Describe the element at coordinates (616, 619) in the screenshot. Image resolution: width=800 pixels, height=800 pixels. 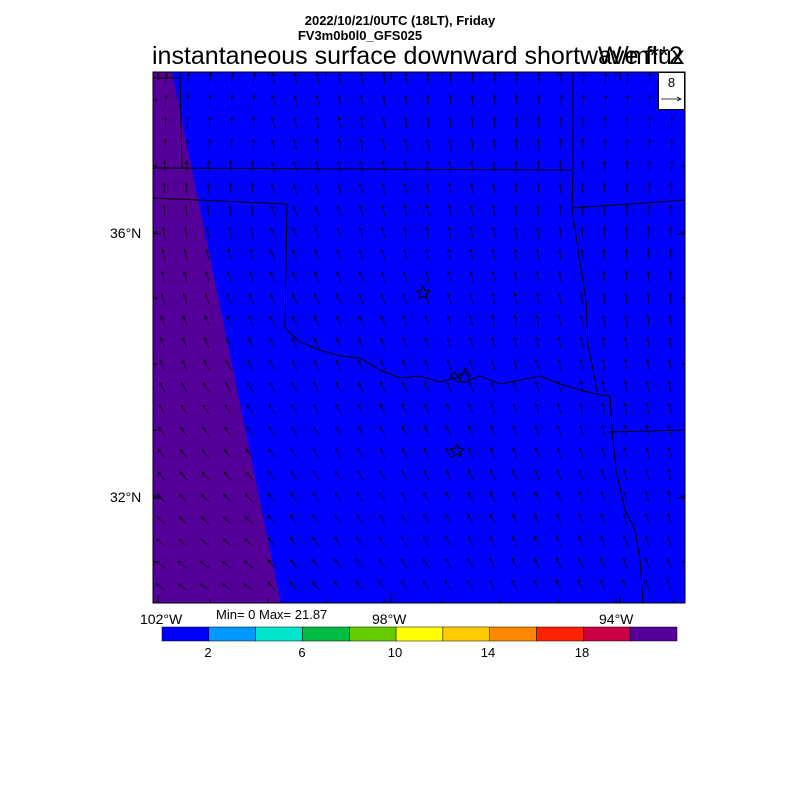
I see `lon-label-94w: 94°W` at that location.